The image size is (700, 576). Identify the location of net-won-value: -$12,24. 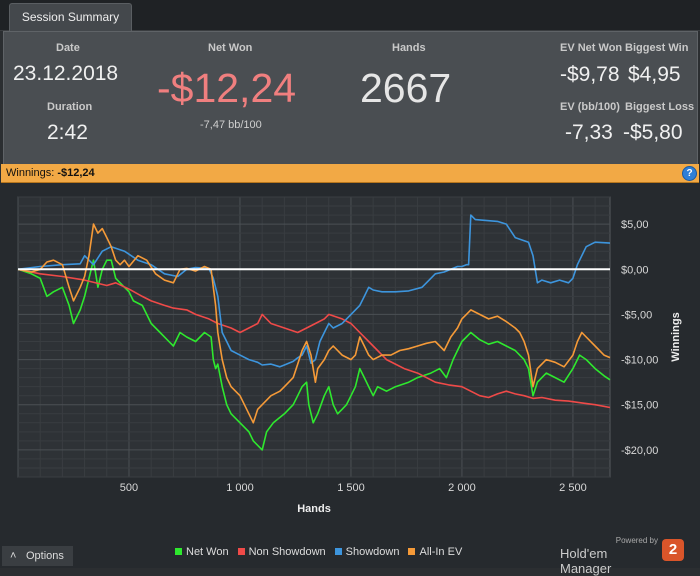
(227, 88).